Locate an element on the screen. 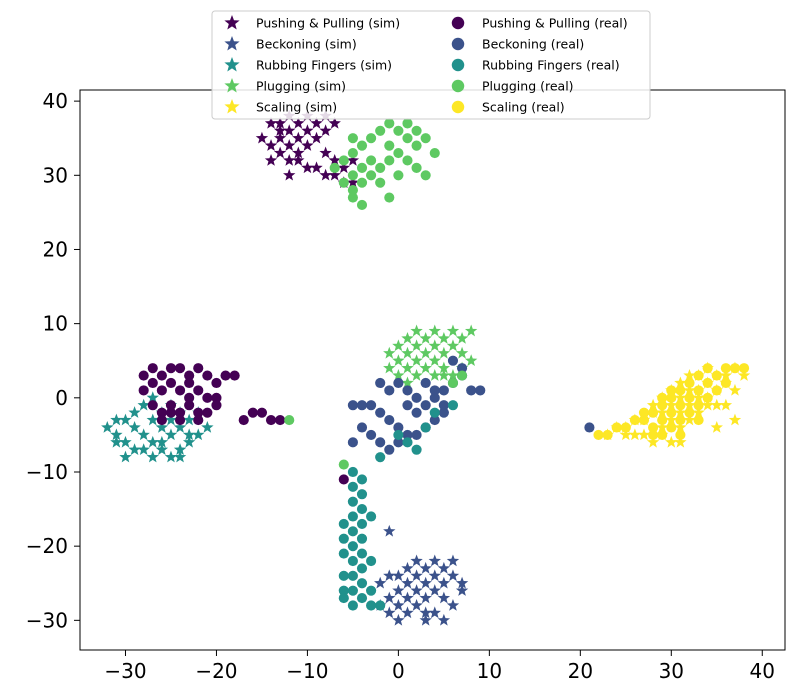  x-tick-label: 20 is located at coordinates (580, 671).